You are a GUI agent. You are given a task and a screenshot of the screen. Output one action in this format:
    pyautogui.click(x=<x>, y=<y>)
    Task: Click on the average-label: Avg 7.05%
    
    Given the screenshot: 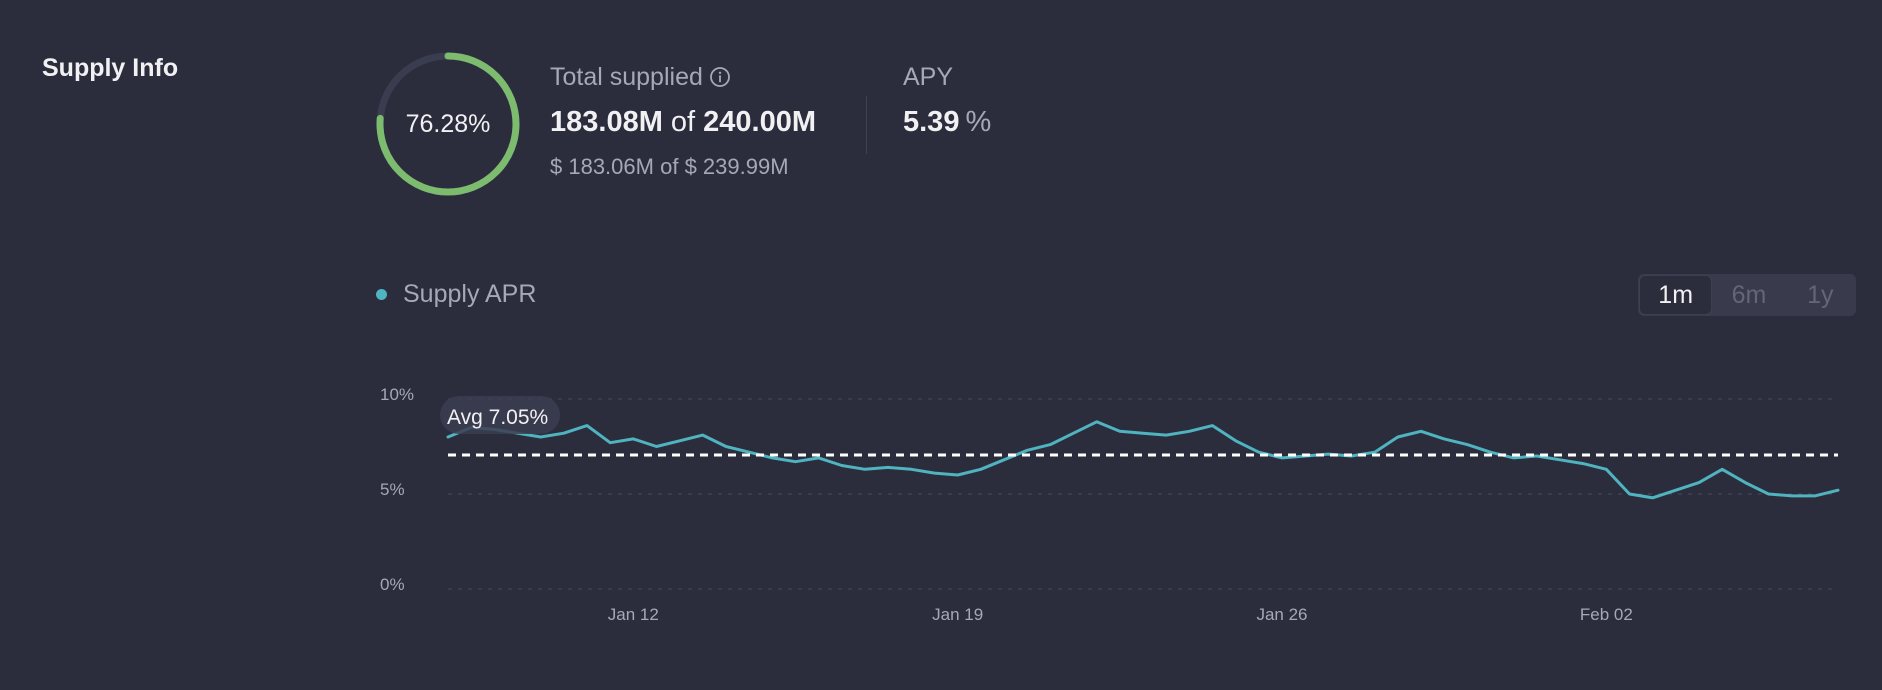 What is the action you would take?
    pyautogui.click(x=497, y=417)
    